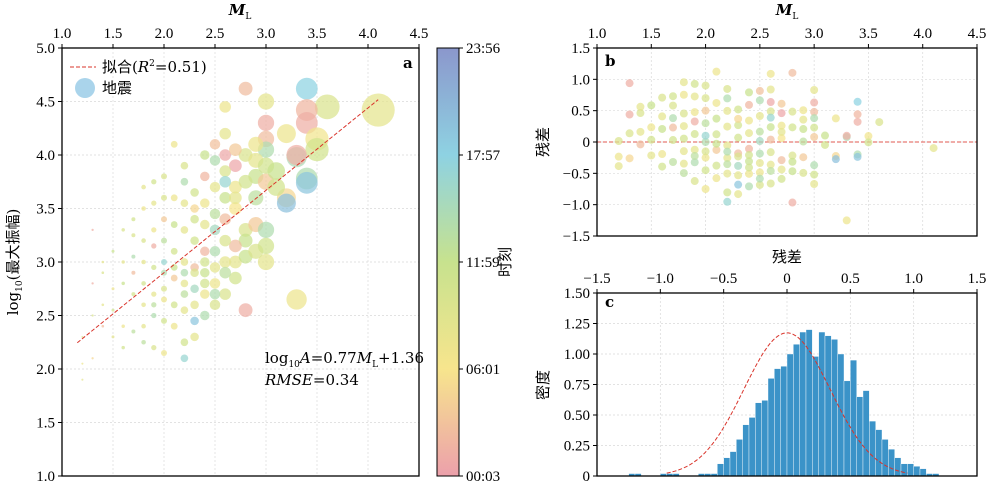 This screenshot has height=487, width=1000. I want to click on x-tick-label: 0, so click(787, 279).